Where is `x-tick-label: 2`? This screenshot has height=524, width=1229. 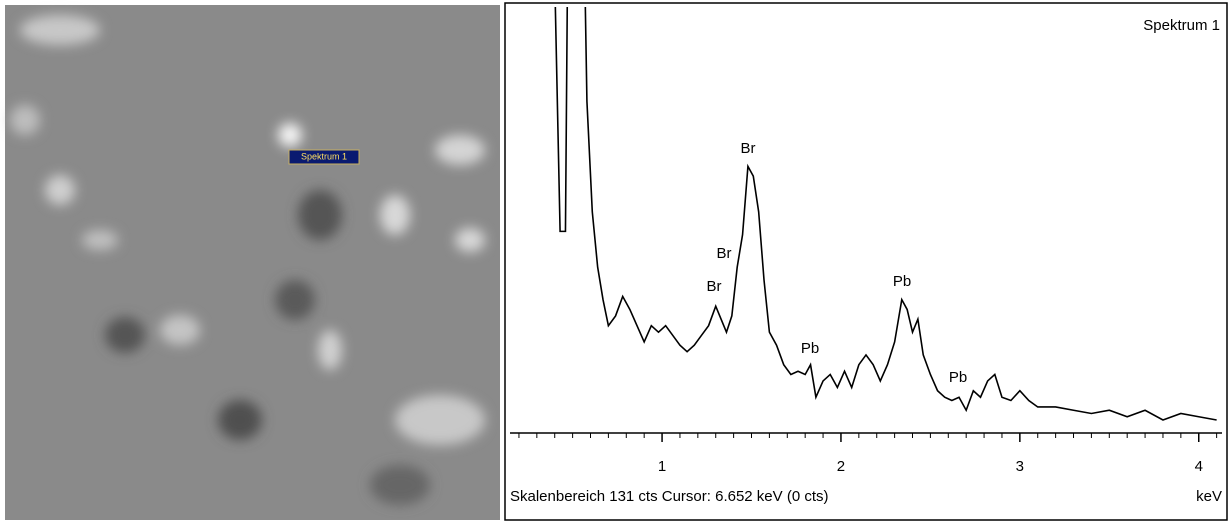 x-tick-label: 2 is located at coordinates (841, 466).